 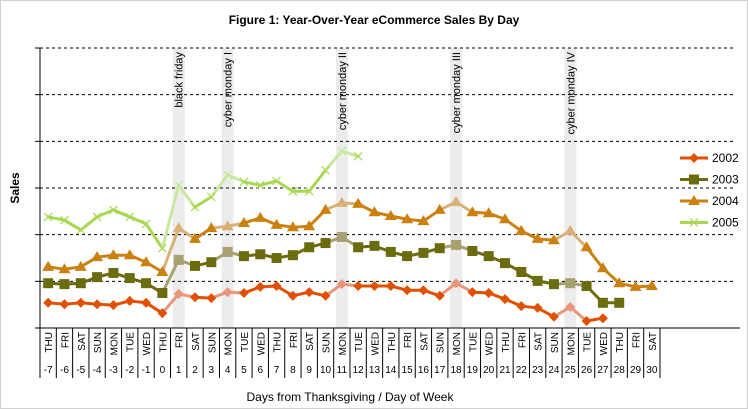 What do you see at coordinates (180, 80) in the screenshot?
I see `annotation-label: black friday` at bounding box center [180, 80].